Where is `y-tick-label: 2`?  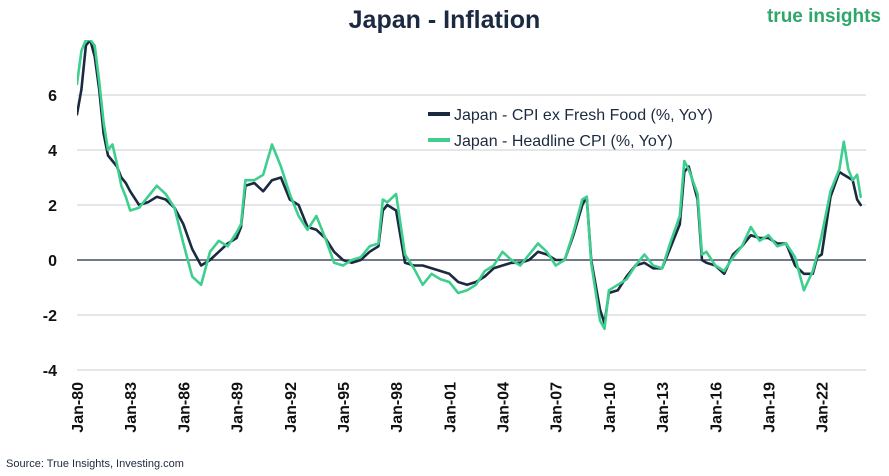
y-tick-label: 2 is located at coordinates (52, 206).